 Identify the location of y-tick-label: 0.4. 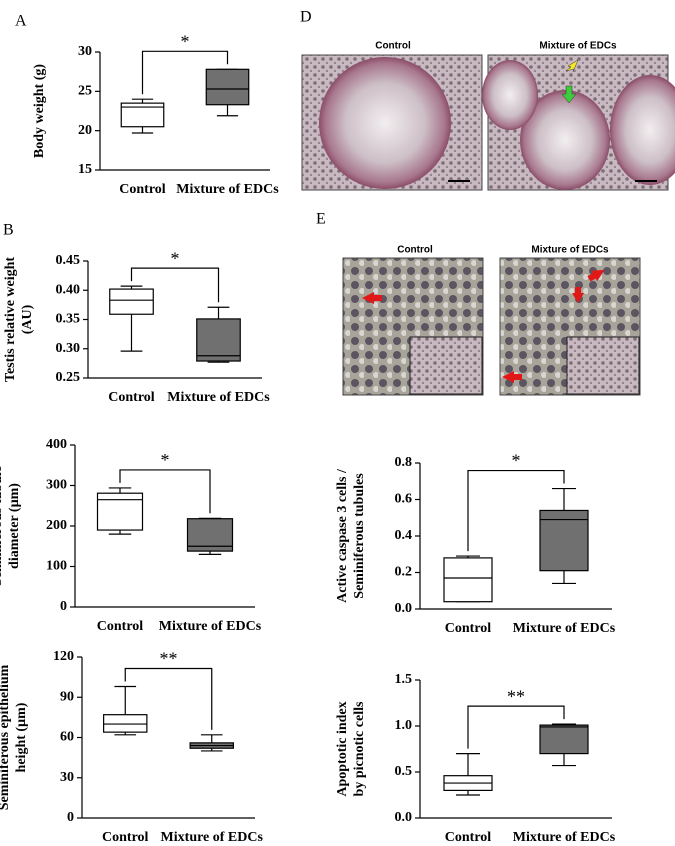
(404, 535).